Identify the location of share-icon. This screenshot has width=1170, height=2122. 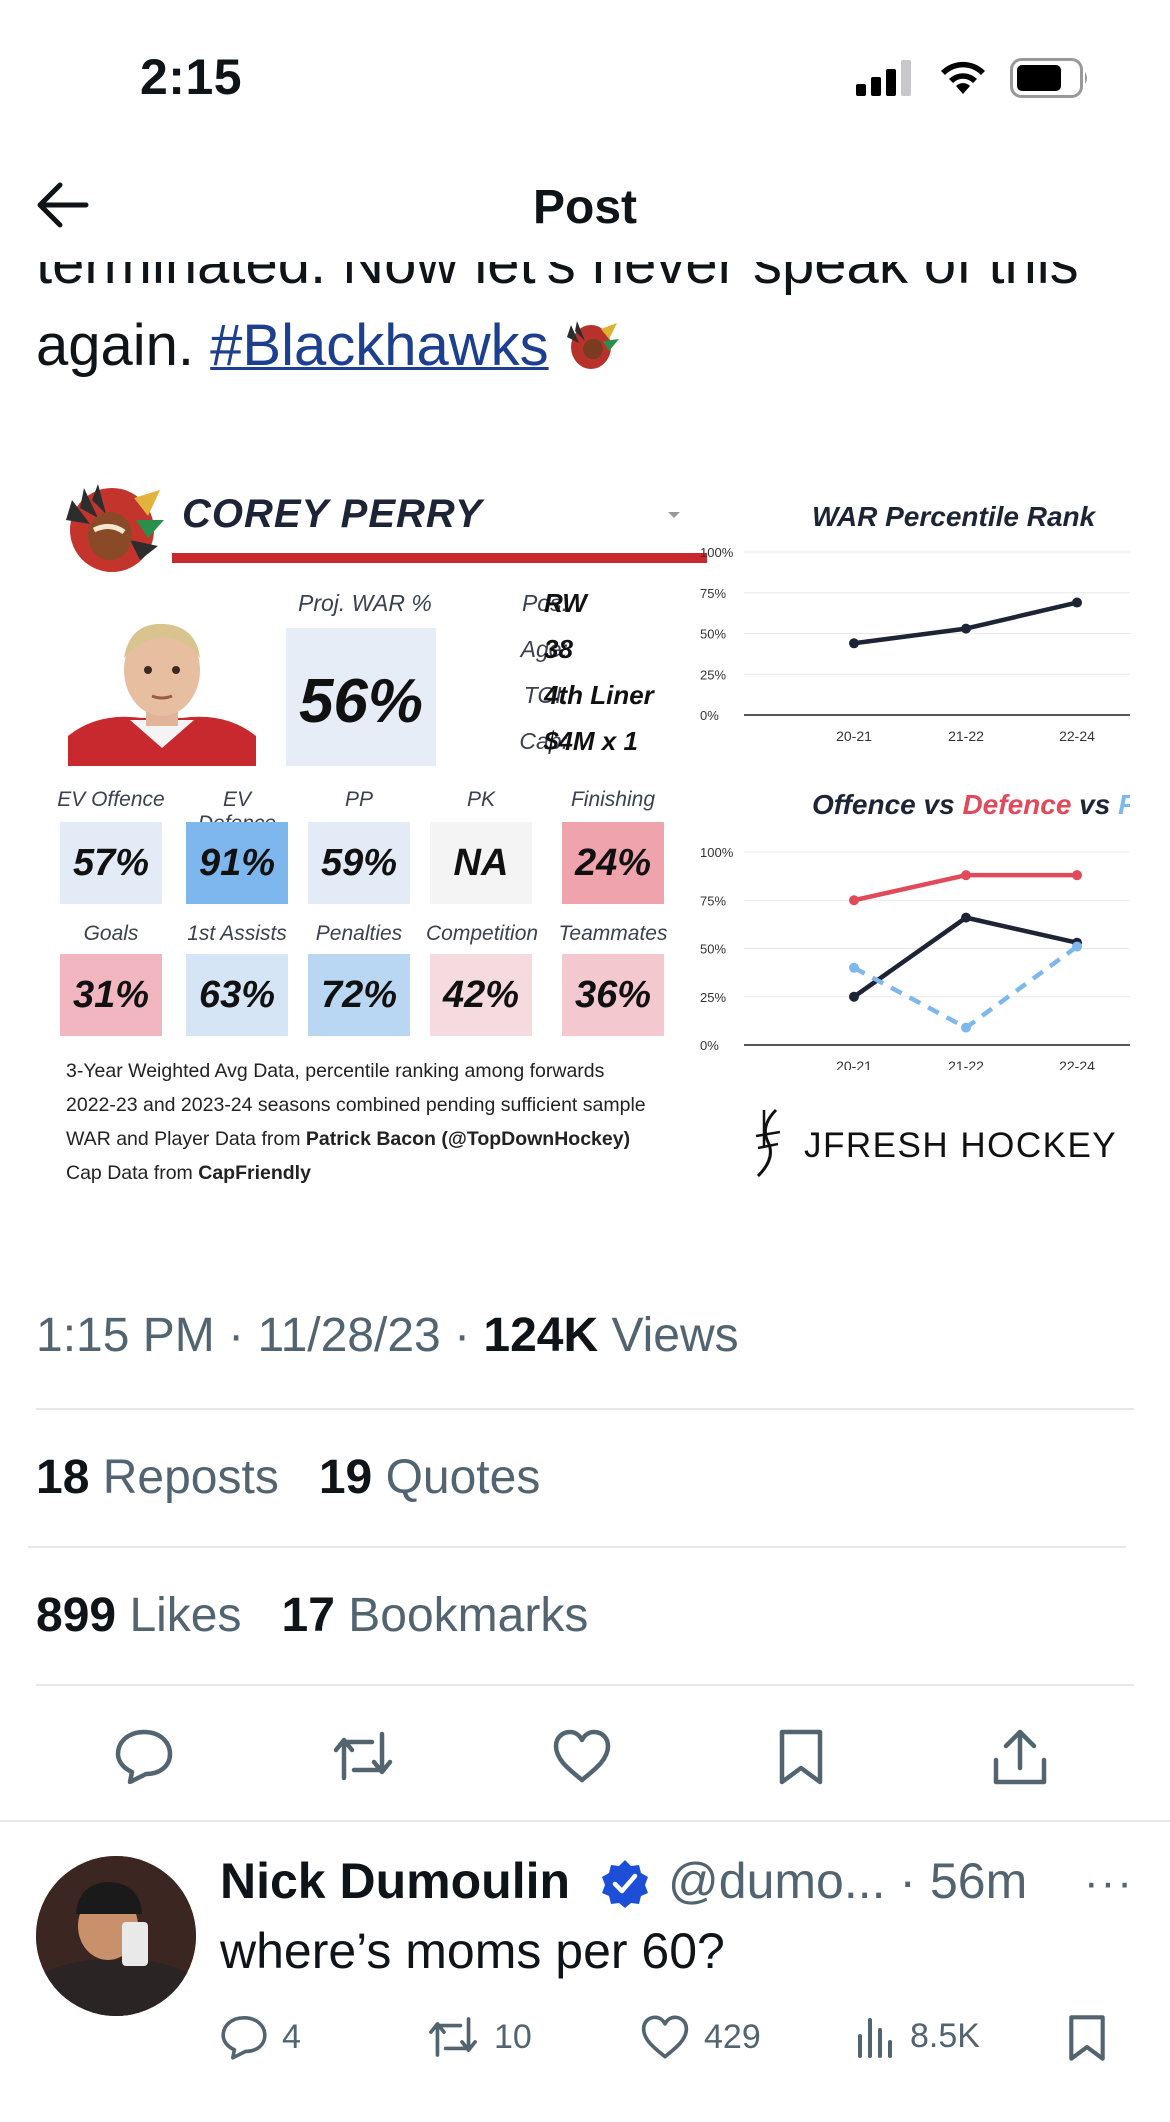
(1020, 1757).